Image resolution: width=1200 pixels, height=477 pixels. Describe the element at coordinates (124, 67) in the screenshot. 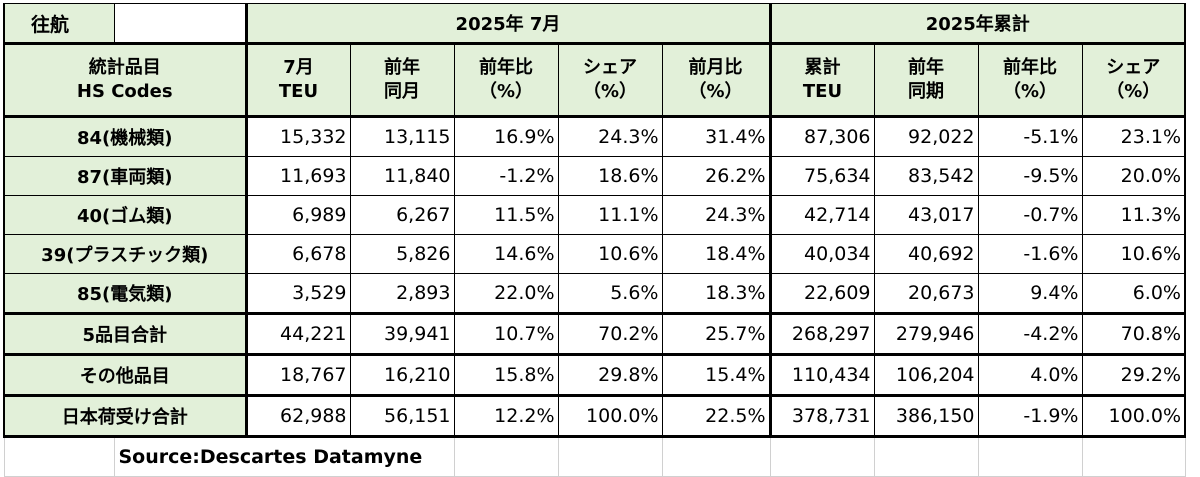

I see `col-header-item-line1: 統計品目` at that location.